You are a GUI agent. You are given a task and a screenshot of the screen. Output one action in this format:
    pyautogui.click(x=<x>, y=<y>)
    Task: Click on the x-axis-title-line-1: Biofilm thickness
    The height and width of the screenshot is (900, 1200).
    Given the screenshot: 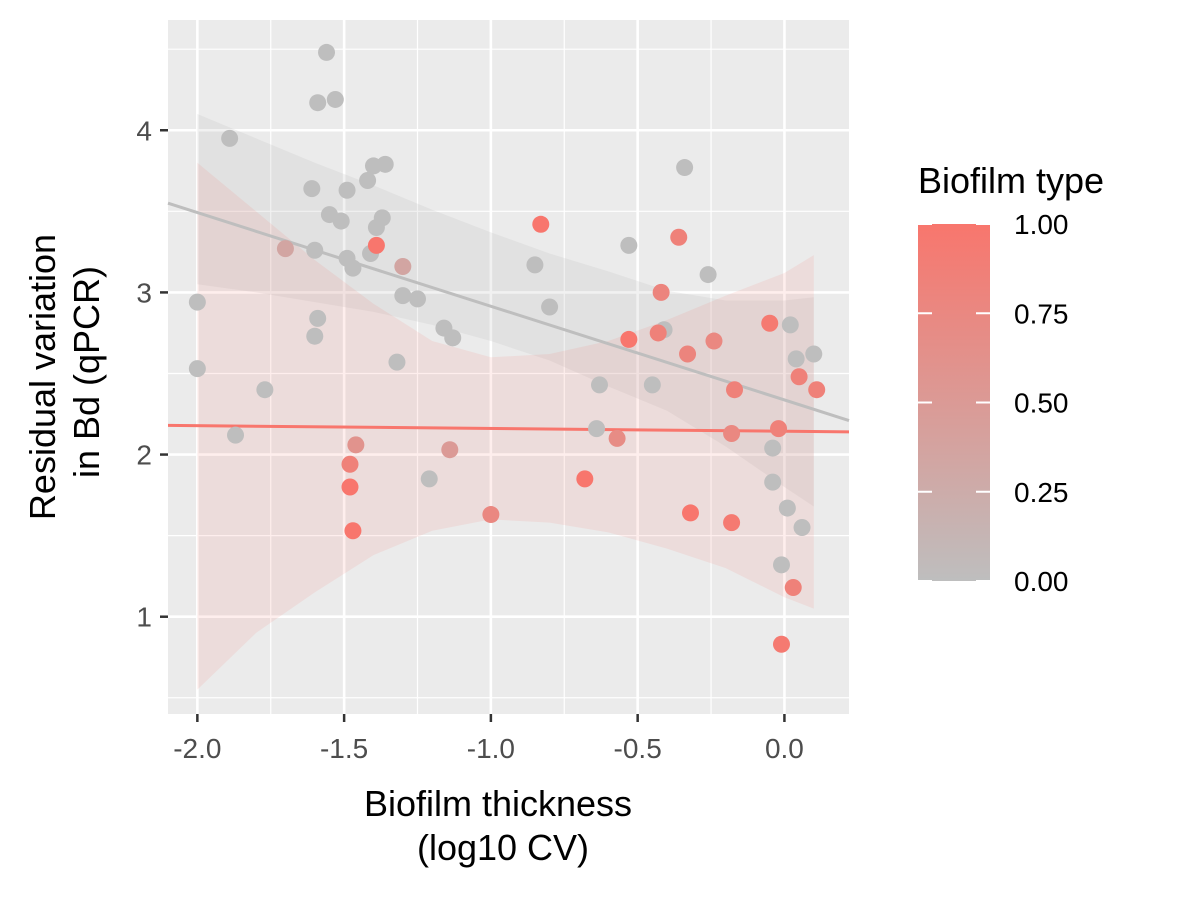 What is the action you would take?
    pyautogui.click(x=498, y=803)
    